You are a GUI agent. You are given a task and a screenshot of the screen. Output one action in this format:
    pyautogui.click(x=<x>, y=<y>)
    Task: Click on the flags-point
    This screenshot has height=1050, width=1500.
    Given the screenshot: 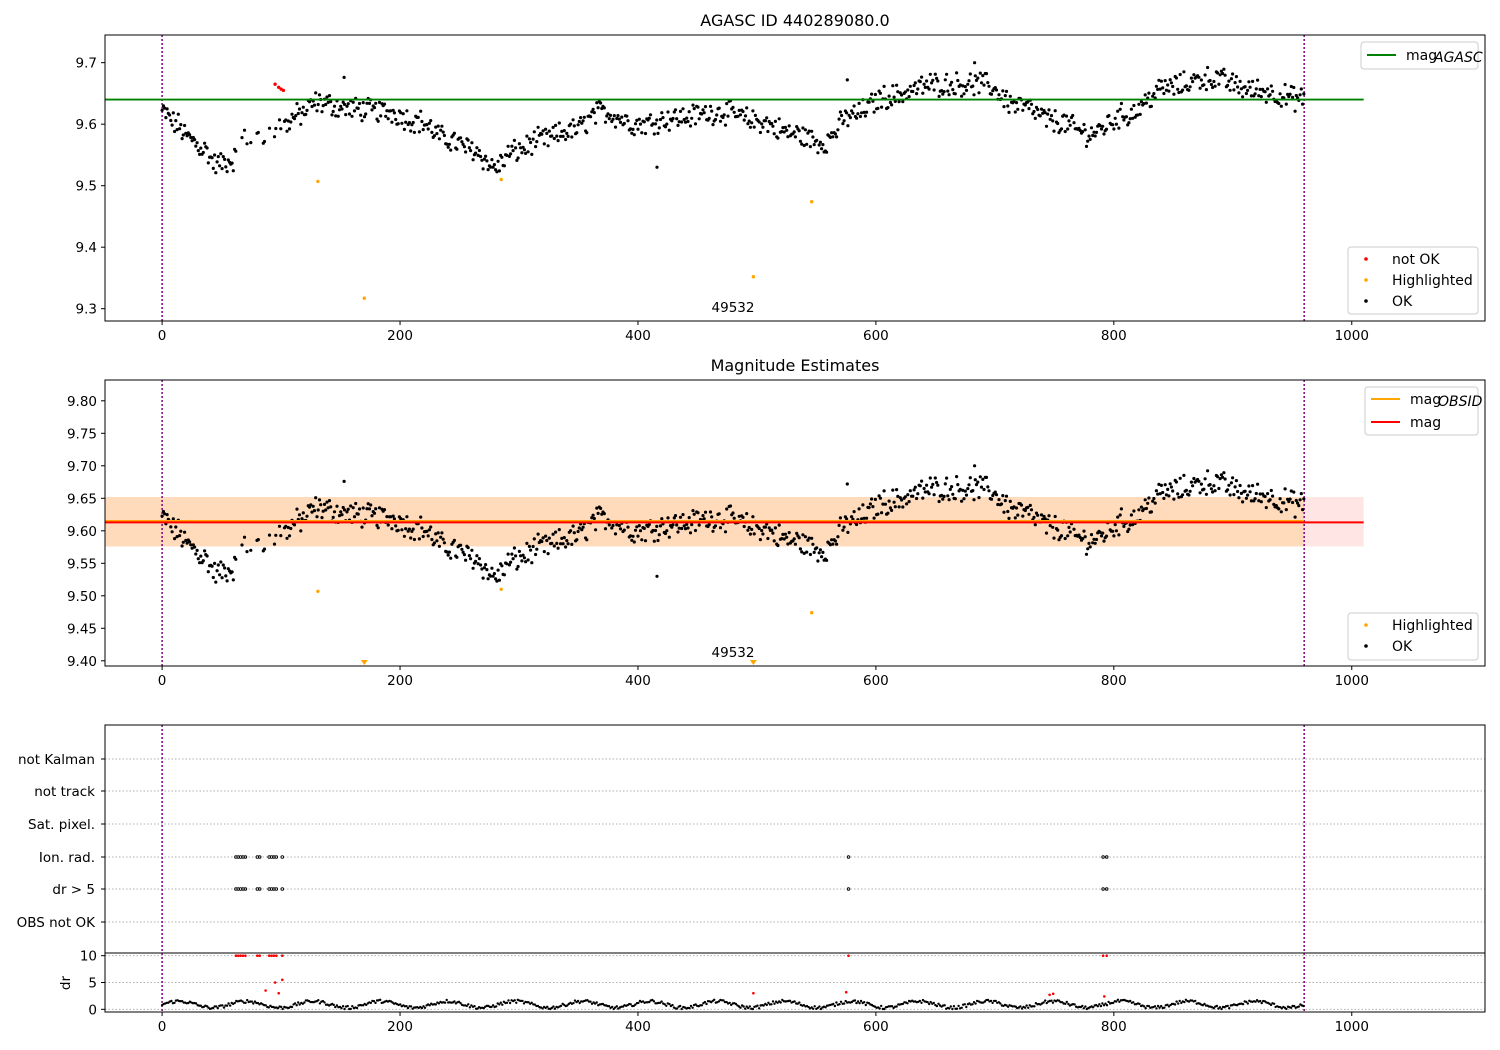 What is the action you would take?
    pyautogui.click(x=276, y=857)
    